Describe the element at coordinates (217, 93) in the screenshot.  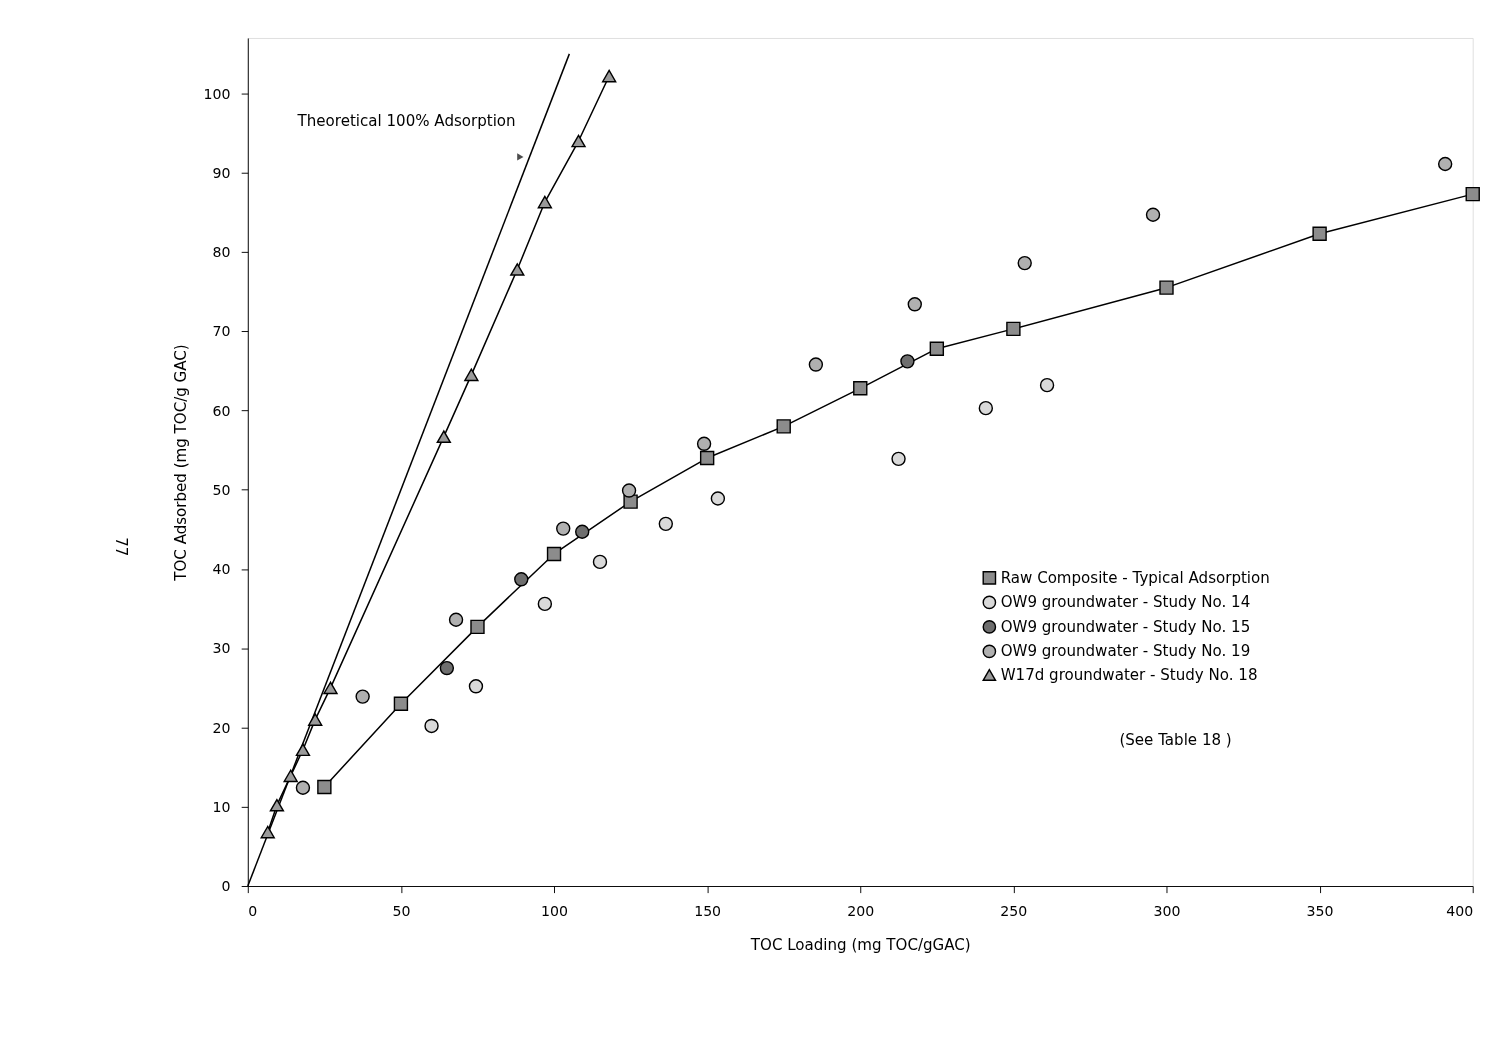
I see `y-tick-label: 100` at that location.